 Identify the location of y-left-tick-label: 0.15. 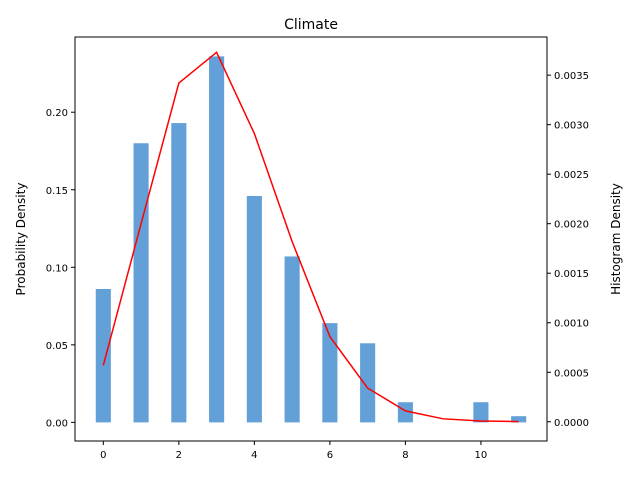
(57, 191).